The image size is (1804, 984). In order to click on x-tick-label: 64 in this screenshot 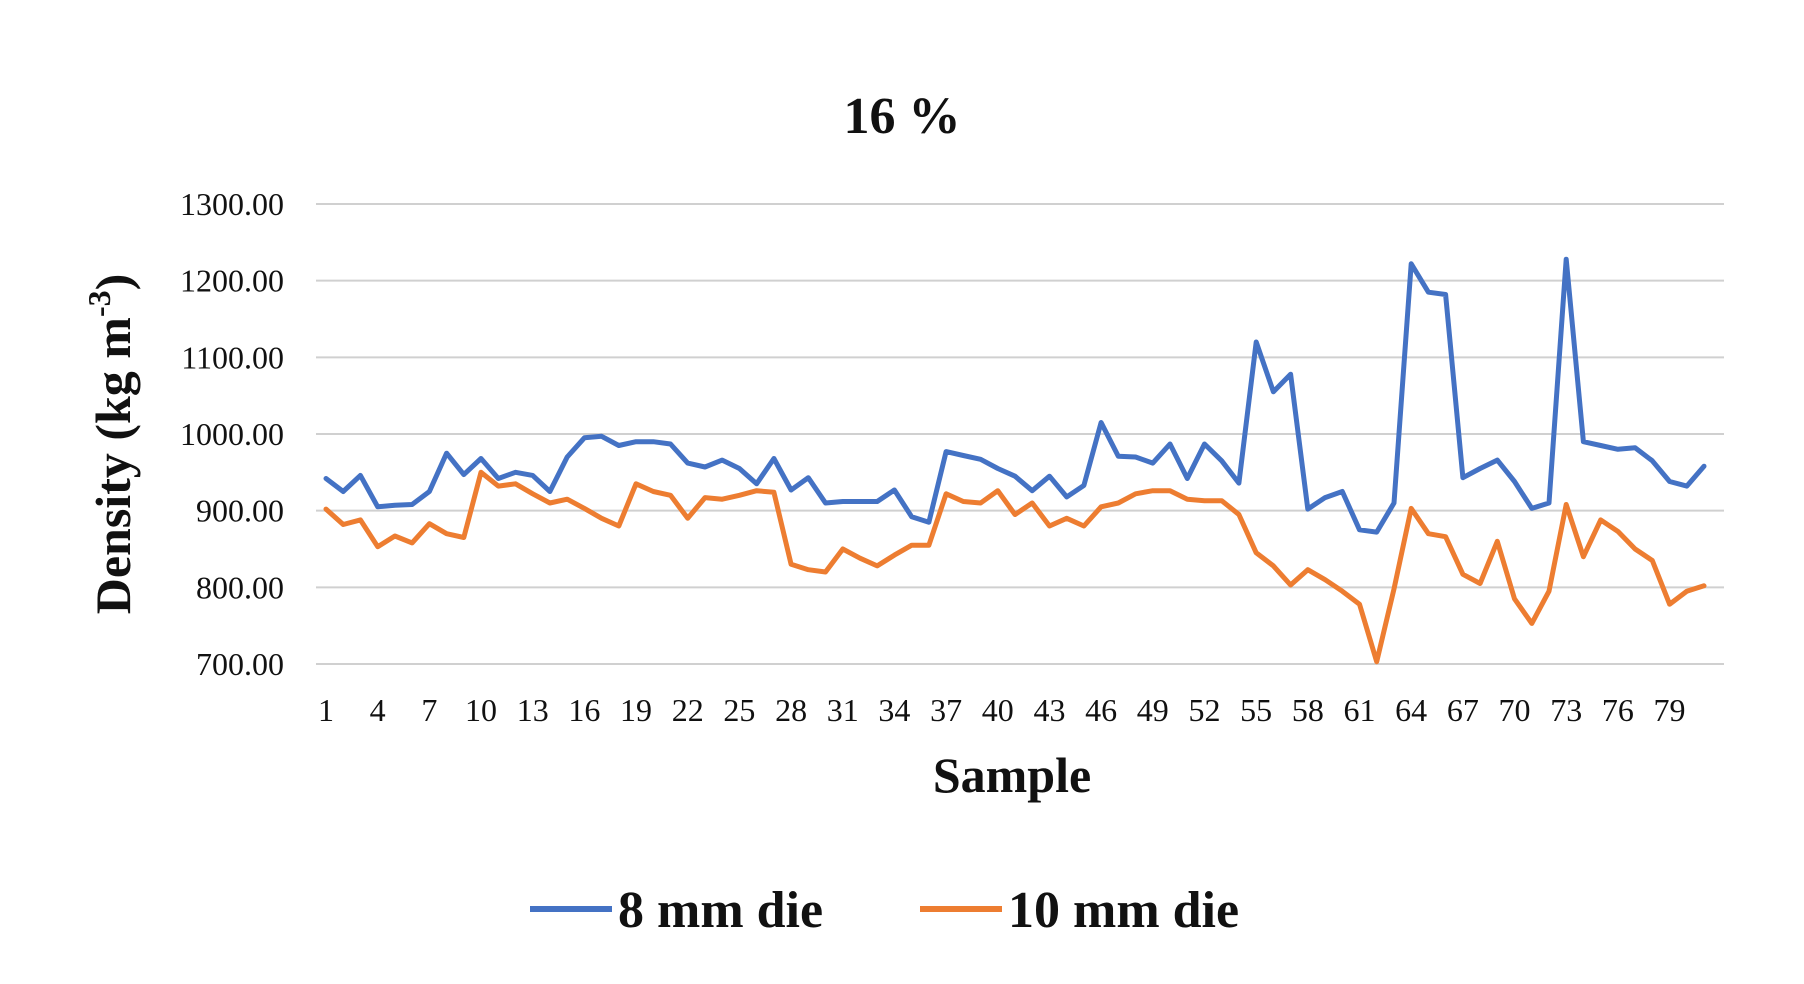, I will do `click(1411, 710)`.